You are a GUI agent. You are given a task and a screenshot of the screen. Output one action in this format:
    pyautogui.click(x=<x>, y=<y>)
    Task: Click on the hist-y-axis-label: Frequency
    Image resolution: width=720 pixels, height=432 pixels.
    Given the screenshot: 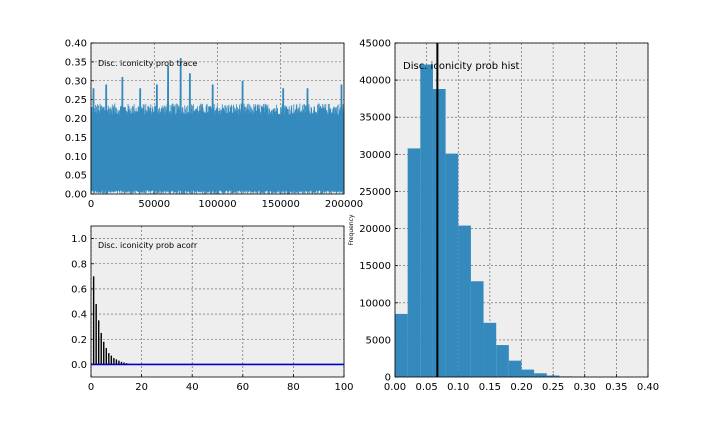 What is the action you would take?
    pyautogui.click(x=351, y=229)
    